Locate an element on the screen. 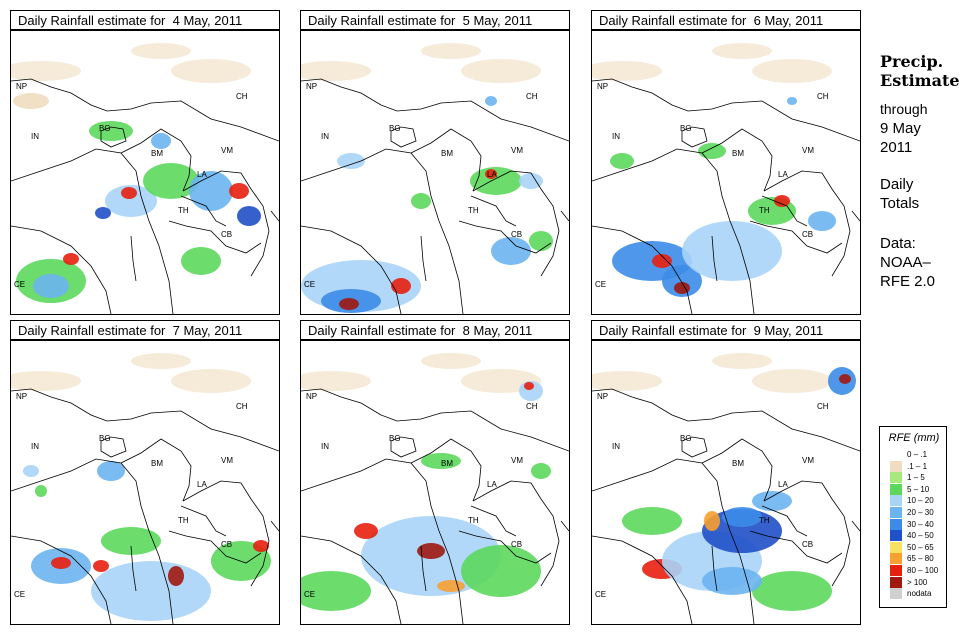 The image size is (967, 639). legend-label: 20 – 30 is located at coordinates (920, 512).